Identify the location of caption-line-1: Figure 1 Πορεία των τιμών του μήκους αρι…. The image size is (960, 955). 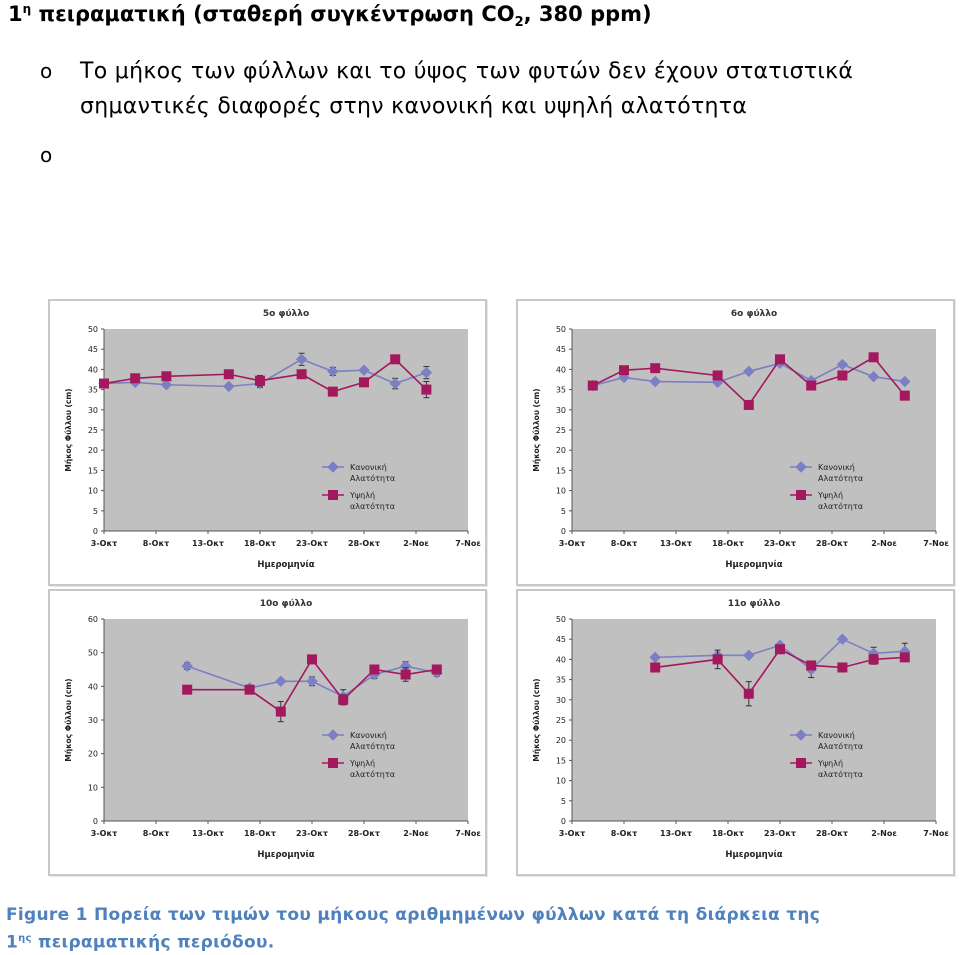
(413, 915).